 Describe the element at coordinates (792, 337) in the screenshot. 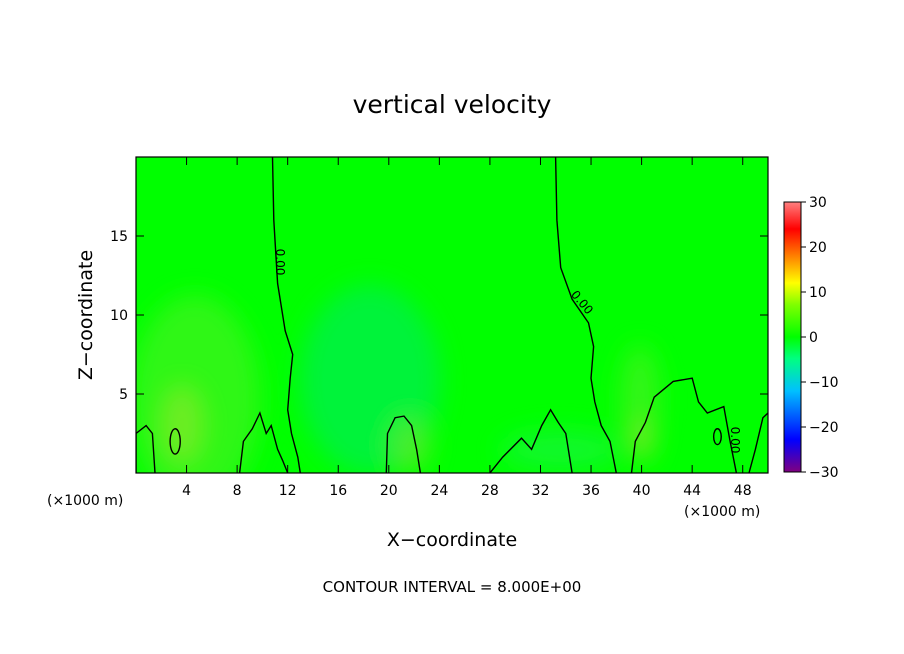

I see `colorbar-gradient` at that location.